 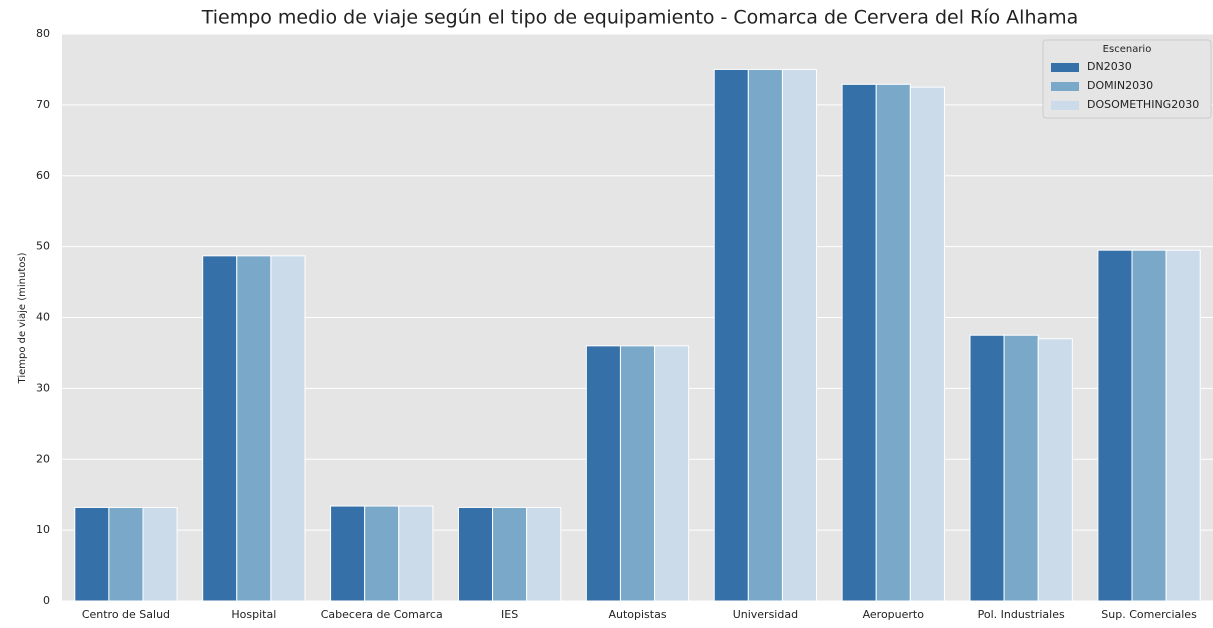 What do you see at coordinates (43, 246) in the screenshot?
I see `y-tick-label: 50` at bounding box center [43, 246].